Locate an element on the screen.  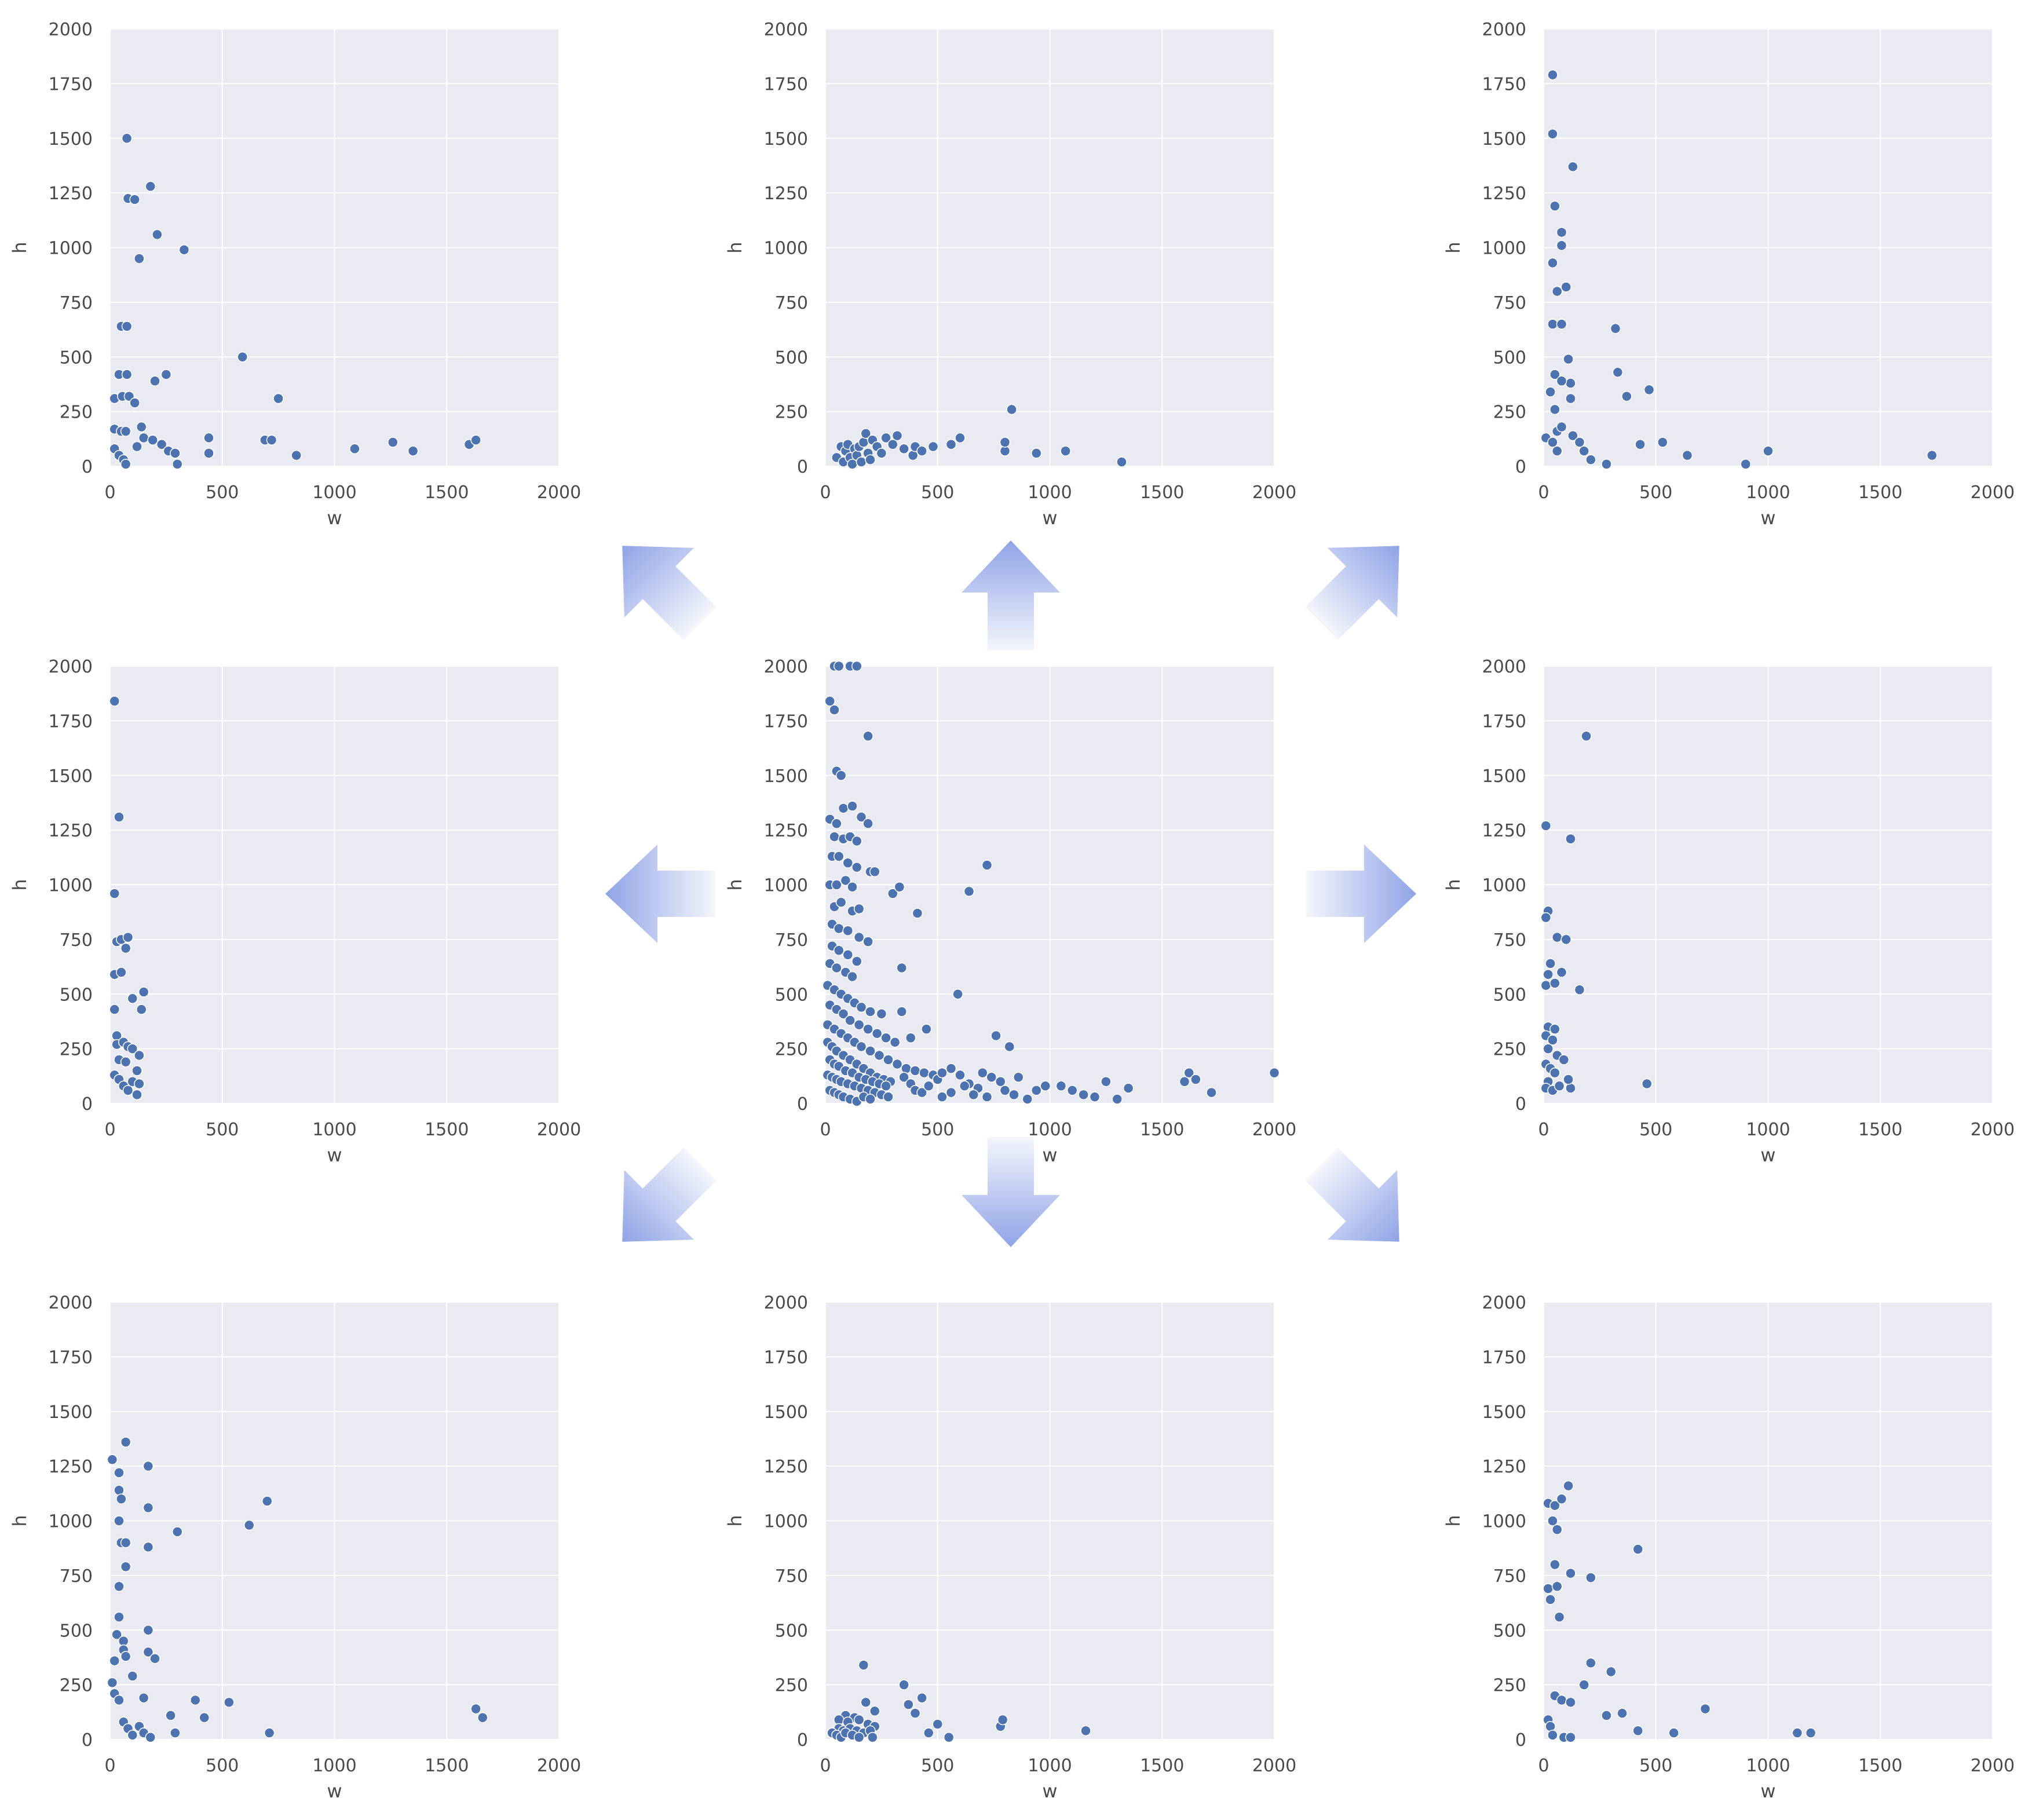
y-tick-label: 1250 is located at coordinates (1504, 1467).